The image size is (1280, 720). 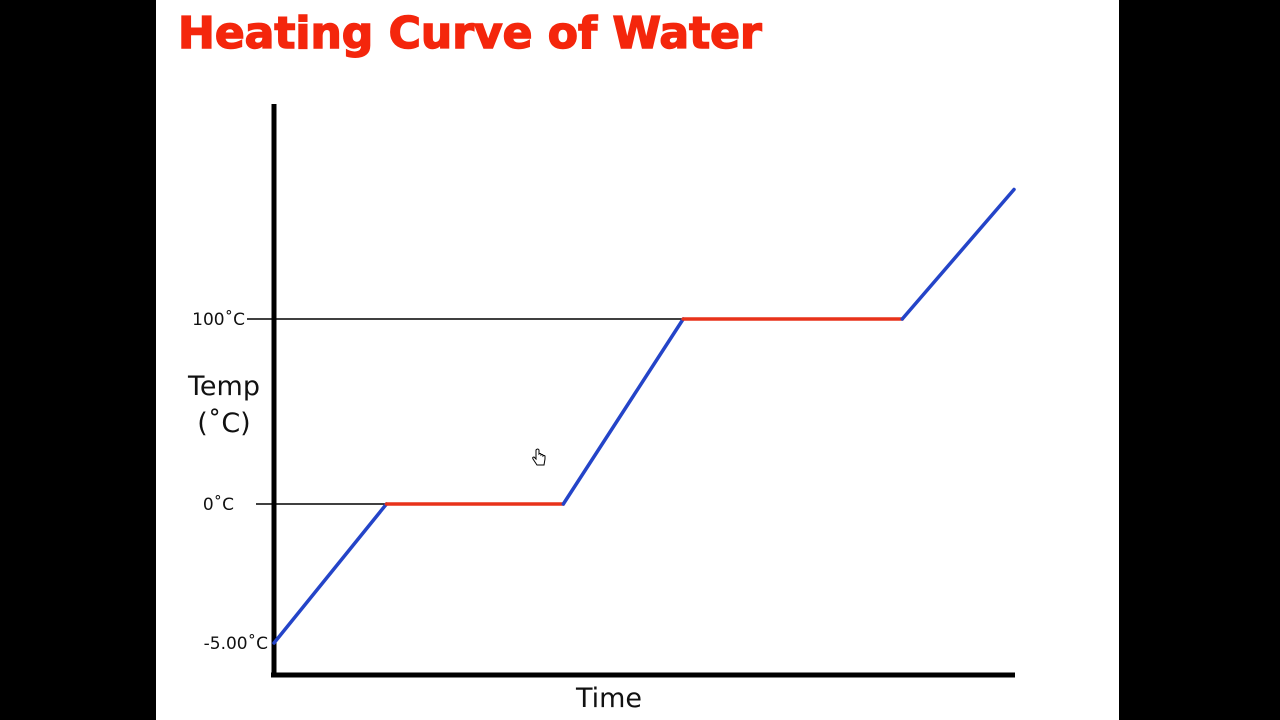 What do you see at coordinates (236, 643) in the screenshot?
I see `y-tick-label: -5.00˚C` at bounding box center [236, 643].